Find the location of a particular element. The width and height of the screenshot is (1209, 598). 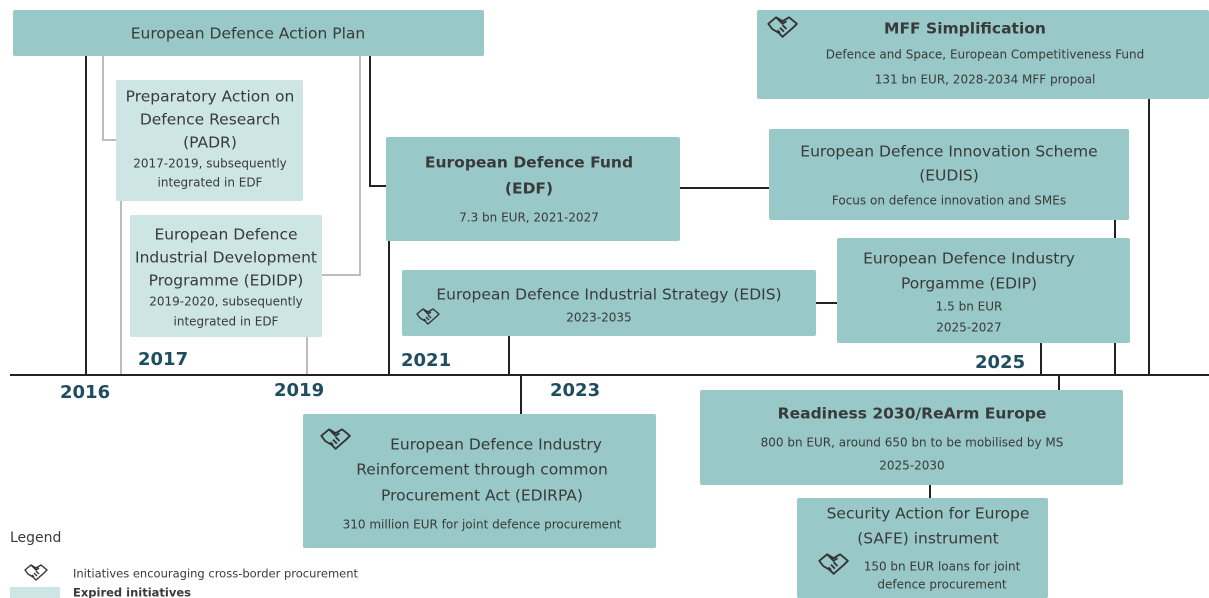

initiative-title: (EDF) is located at coordinates (529, 189).